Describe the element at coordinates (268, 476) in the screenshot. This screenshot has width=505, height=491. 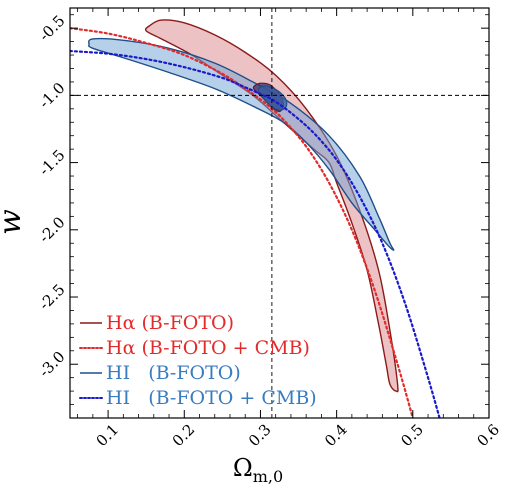
I see `x-axis-title-subscript: m,0` at that location.